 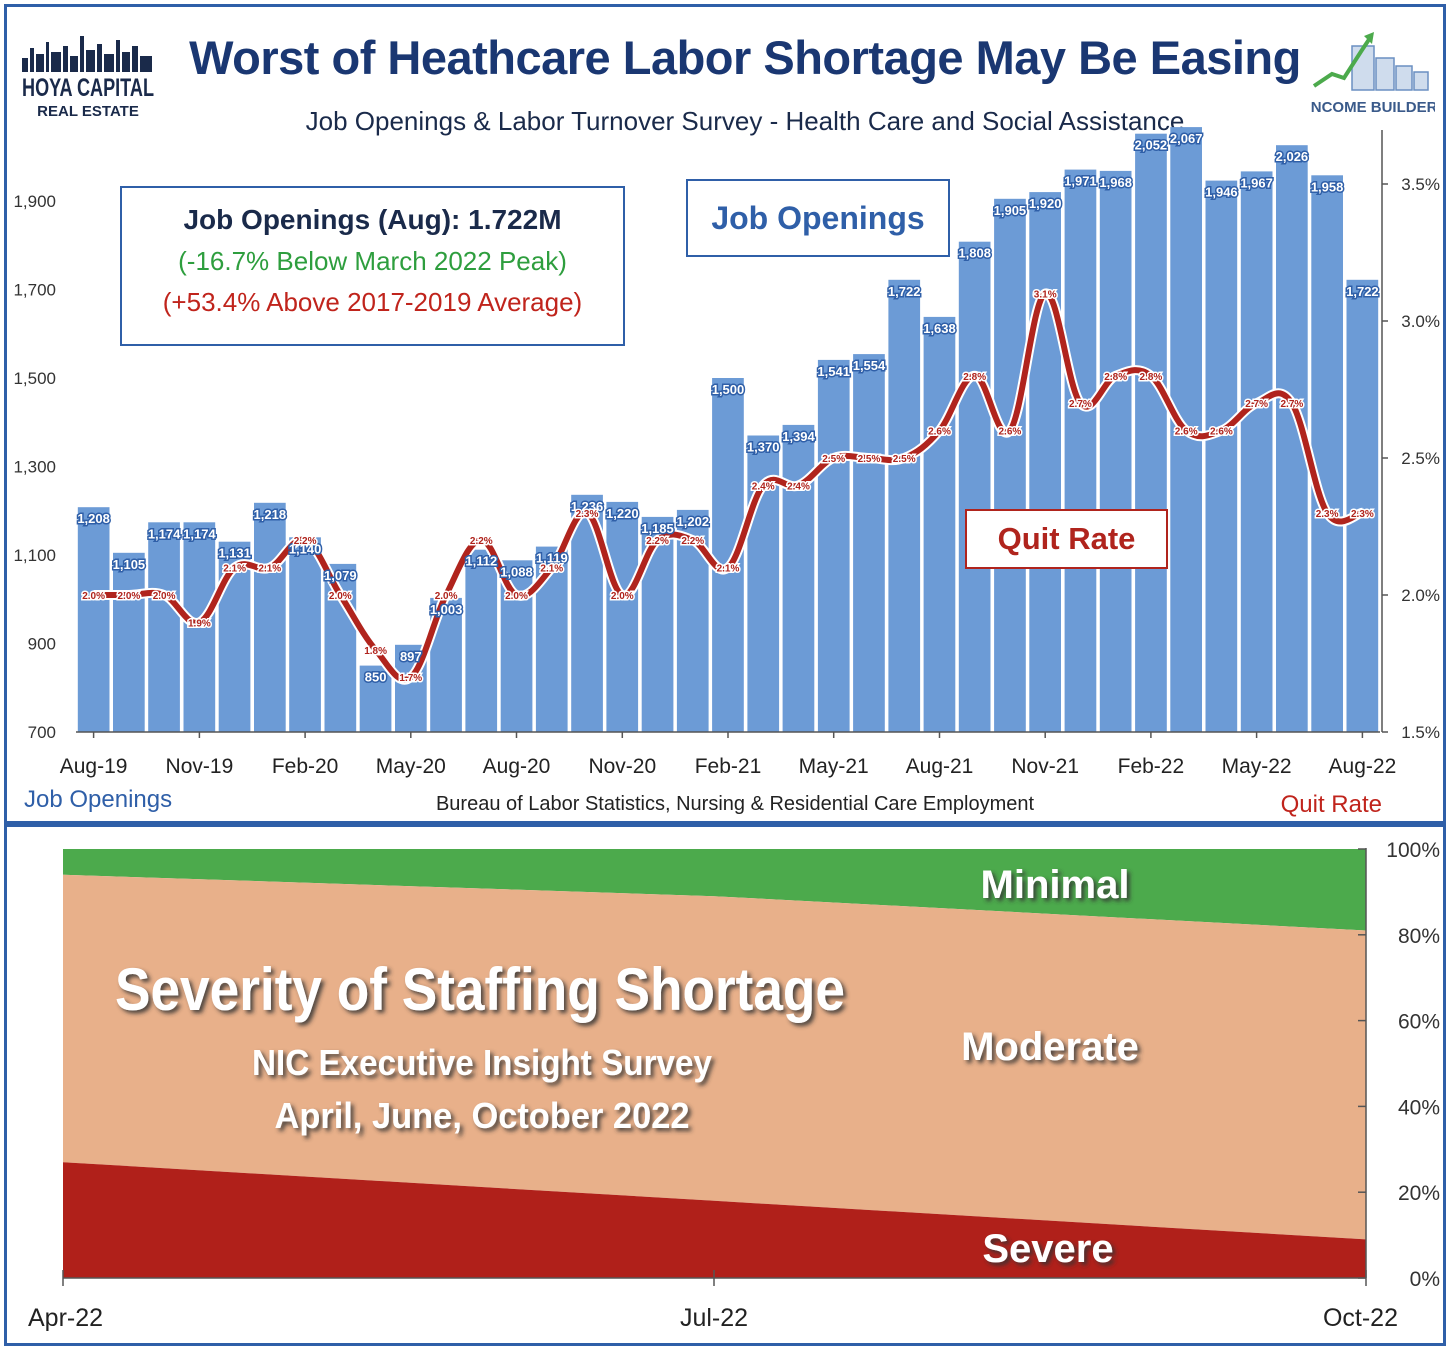 I want to click on y-tick-label: 0%, so click(x=1425, y=1279).